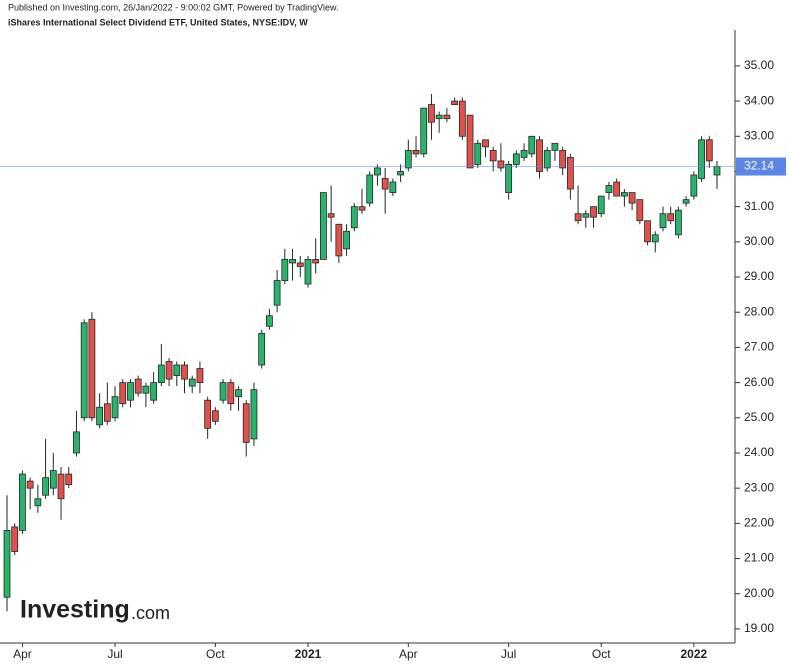 Image resolution: width=789 pixels, height=666 pixels. What do you see at coordinates (759, 65) in the screenshot?
I see `y-tick-label: 35.00` at bounding box center [759, 65].